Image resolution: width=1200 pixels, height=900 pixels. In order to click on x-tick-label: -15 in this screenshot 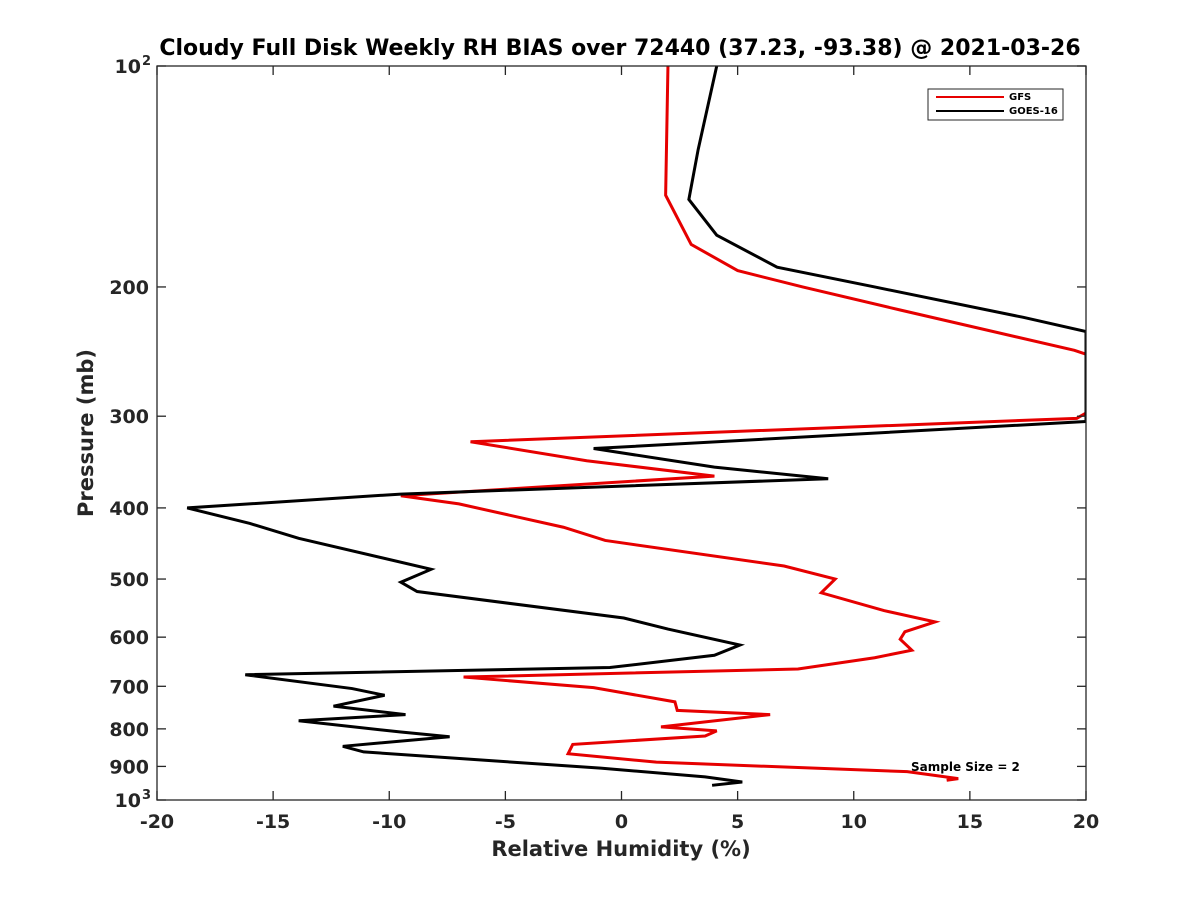, I will do `click(273, 822)`.